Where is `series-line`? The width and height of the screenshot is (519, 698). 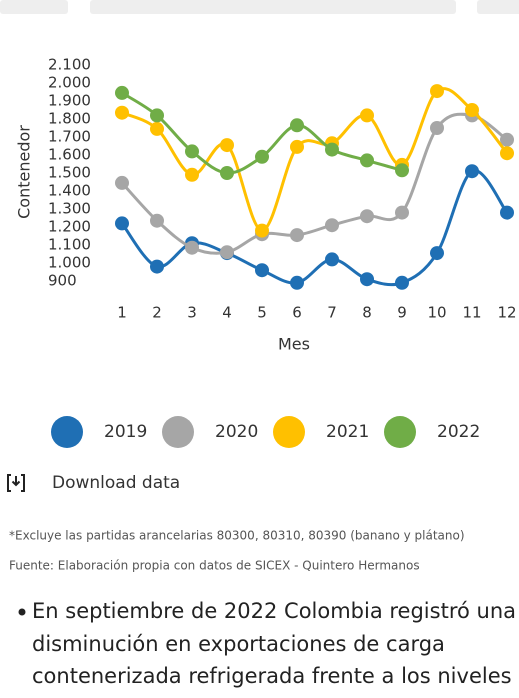
series-line is located at coordinates (314, 228).